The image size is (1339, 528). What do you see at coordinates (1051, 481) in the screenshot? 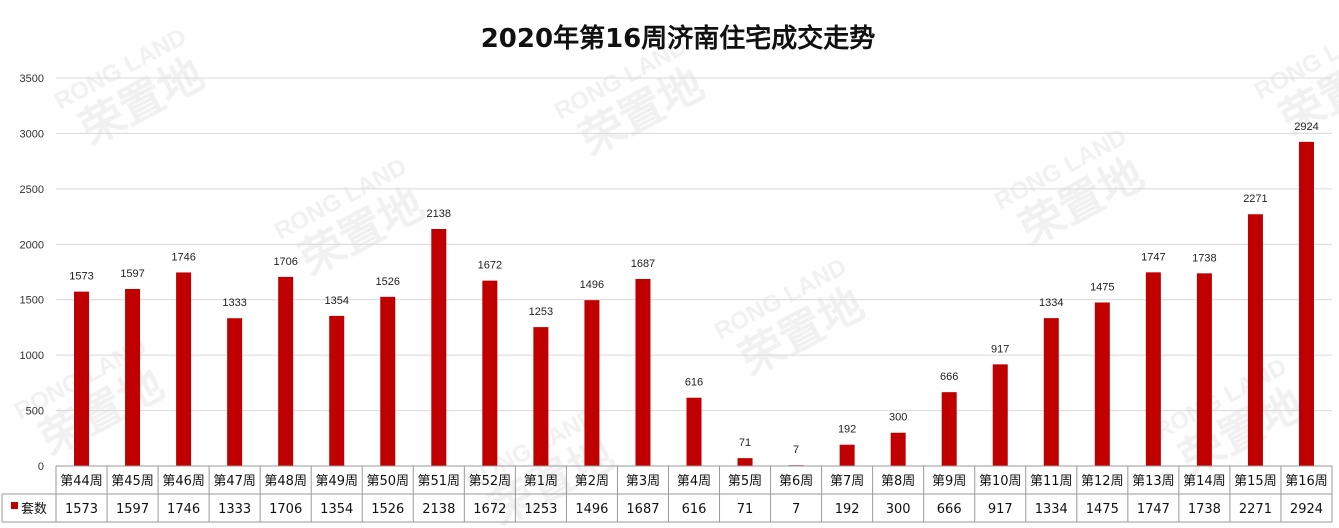
I see `table-header-cell: 第11周` at bounding box center [1051, 481].